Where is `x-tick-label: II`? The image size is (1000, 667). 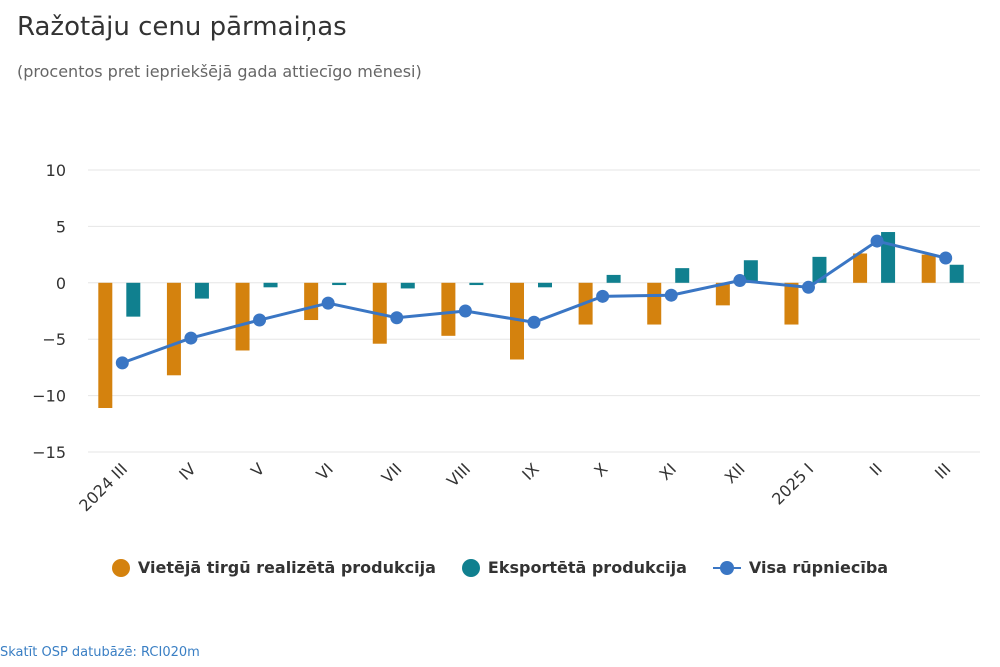 x-tick-label: II is located at coordinates (876, 469).